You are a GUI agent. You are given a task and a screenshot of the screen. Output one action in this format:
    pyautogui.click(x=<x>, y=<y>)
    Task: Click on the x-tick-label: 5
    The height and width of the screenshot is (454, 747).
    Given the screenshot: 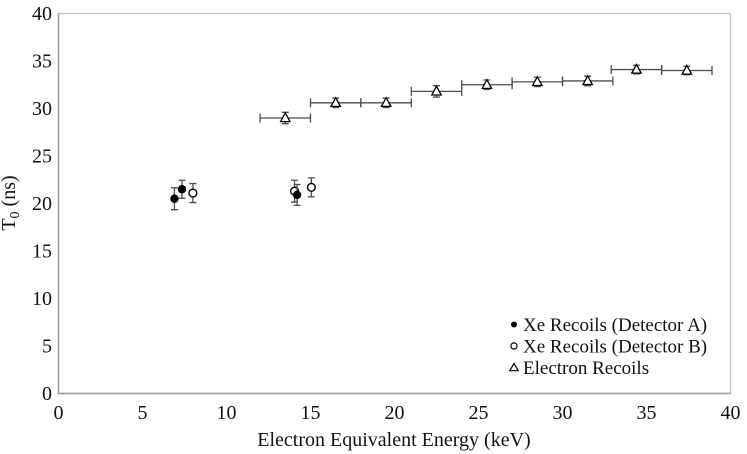 What is the action you would take?
    pyautogui.click(x=143, y=413)
    